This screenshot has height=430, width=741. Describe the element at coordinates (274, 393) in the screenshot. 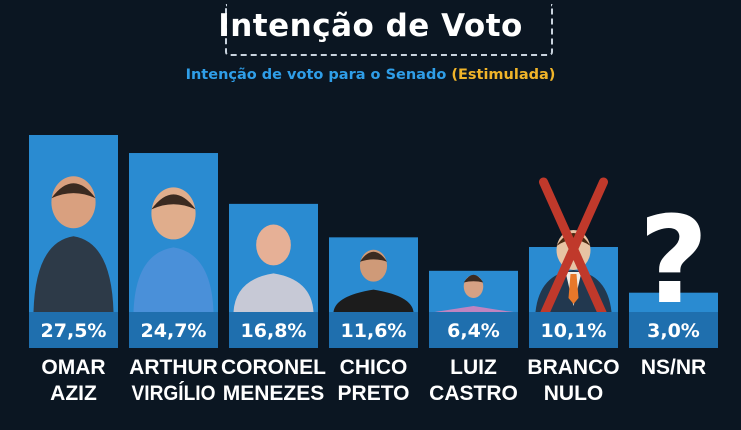

I see `category-label: MENEZES` at that location.